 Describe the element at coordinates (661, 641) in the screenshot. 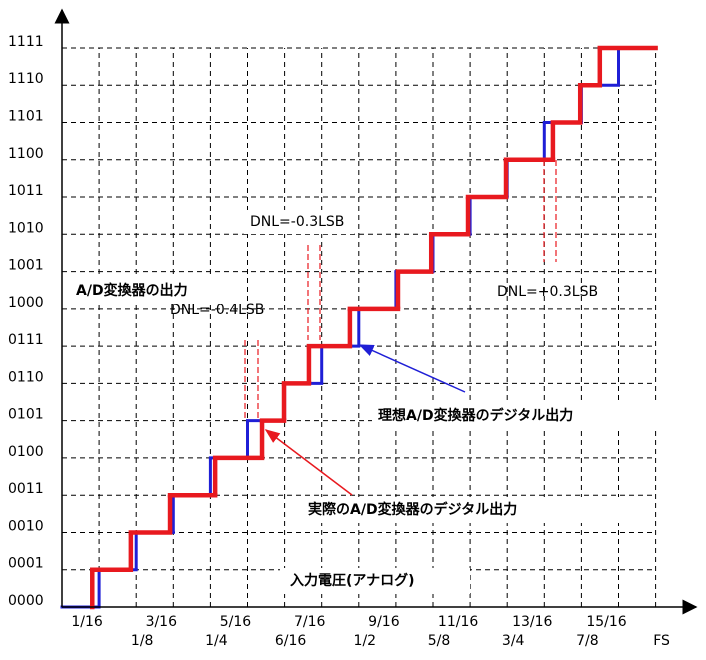

I see `x-tick-label: FS` at that location.